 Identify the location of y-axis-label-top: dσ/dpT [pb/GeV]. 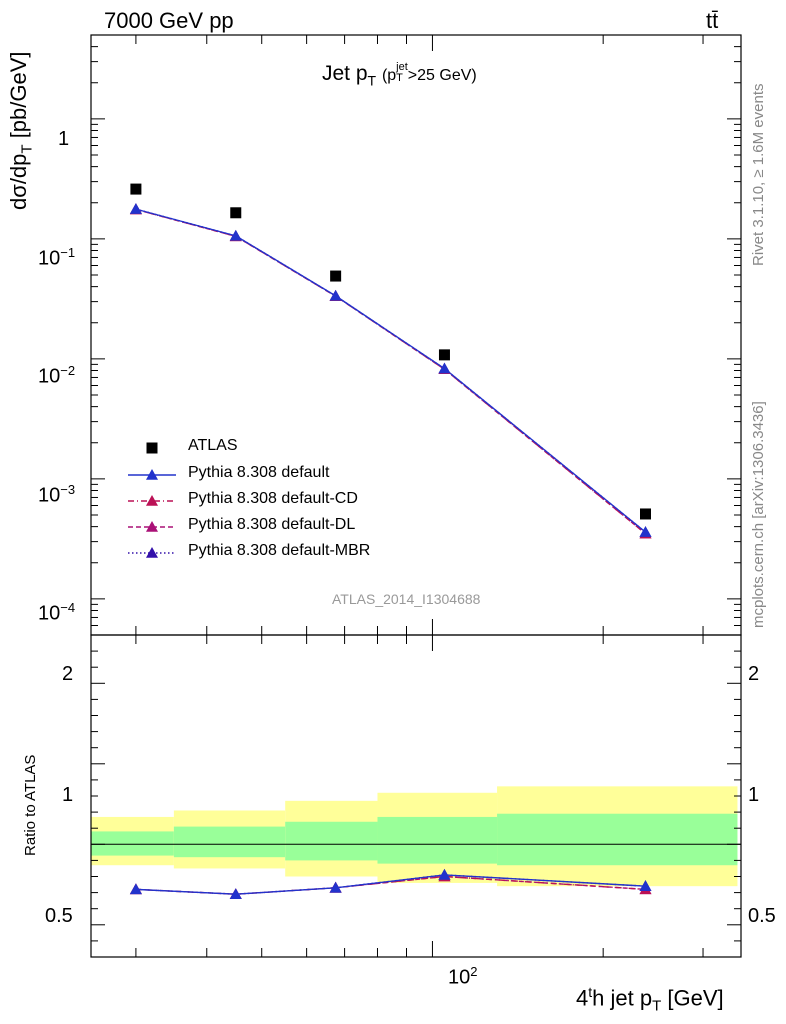
(20, 130).